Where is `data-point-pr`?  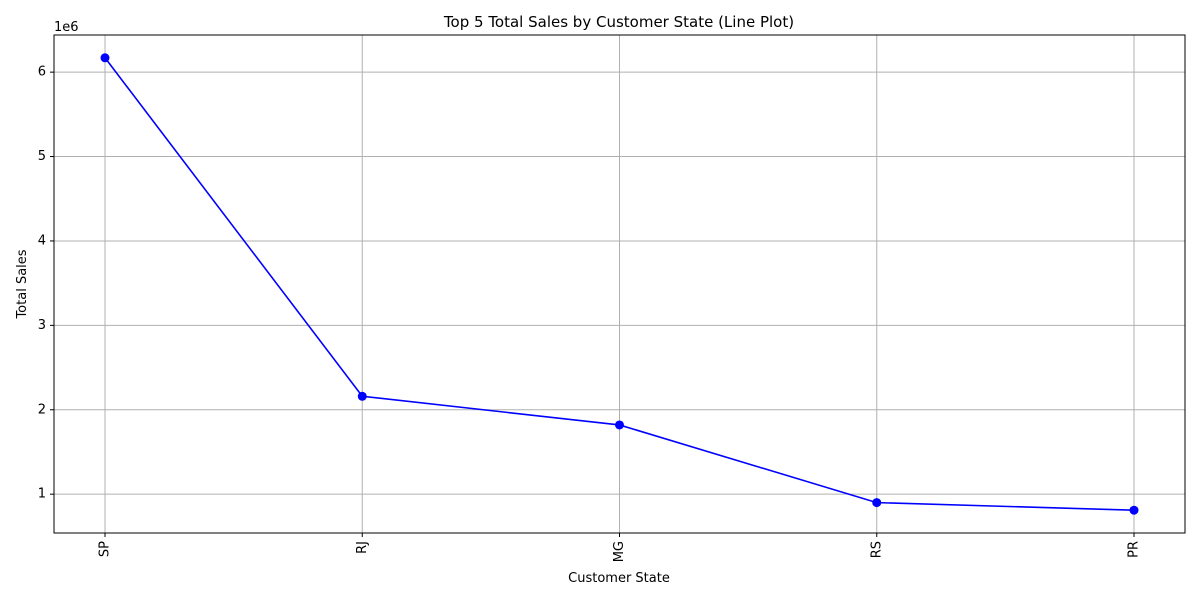
data-point-pr is located at coordinates (1134, 510).